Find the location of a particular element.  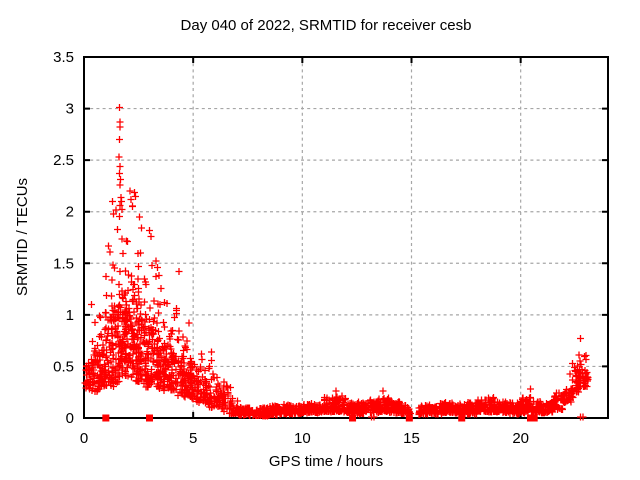

y-tick-label: 3.5 is located at coordinates (63, 57).